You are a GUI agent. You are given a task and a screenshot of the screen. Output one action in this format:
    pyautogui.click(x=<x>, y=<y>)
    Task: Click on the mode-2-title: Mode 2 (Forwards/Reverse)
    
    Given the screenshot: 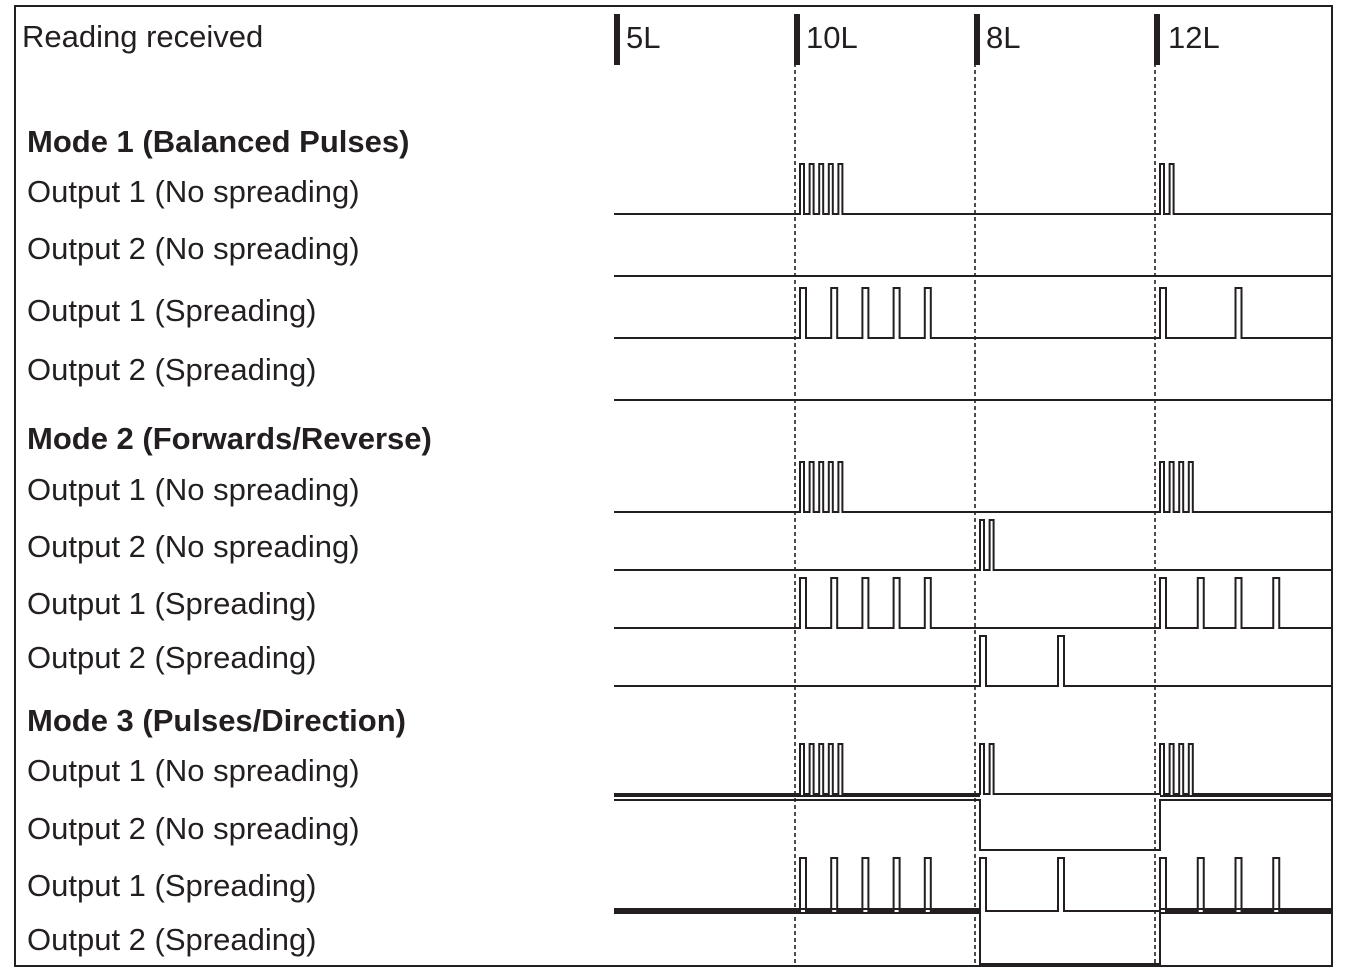 What is the action you would take?
    pyautogui.click(x=229, y=438)
    